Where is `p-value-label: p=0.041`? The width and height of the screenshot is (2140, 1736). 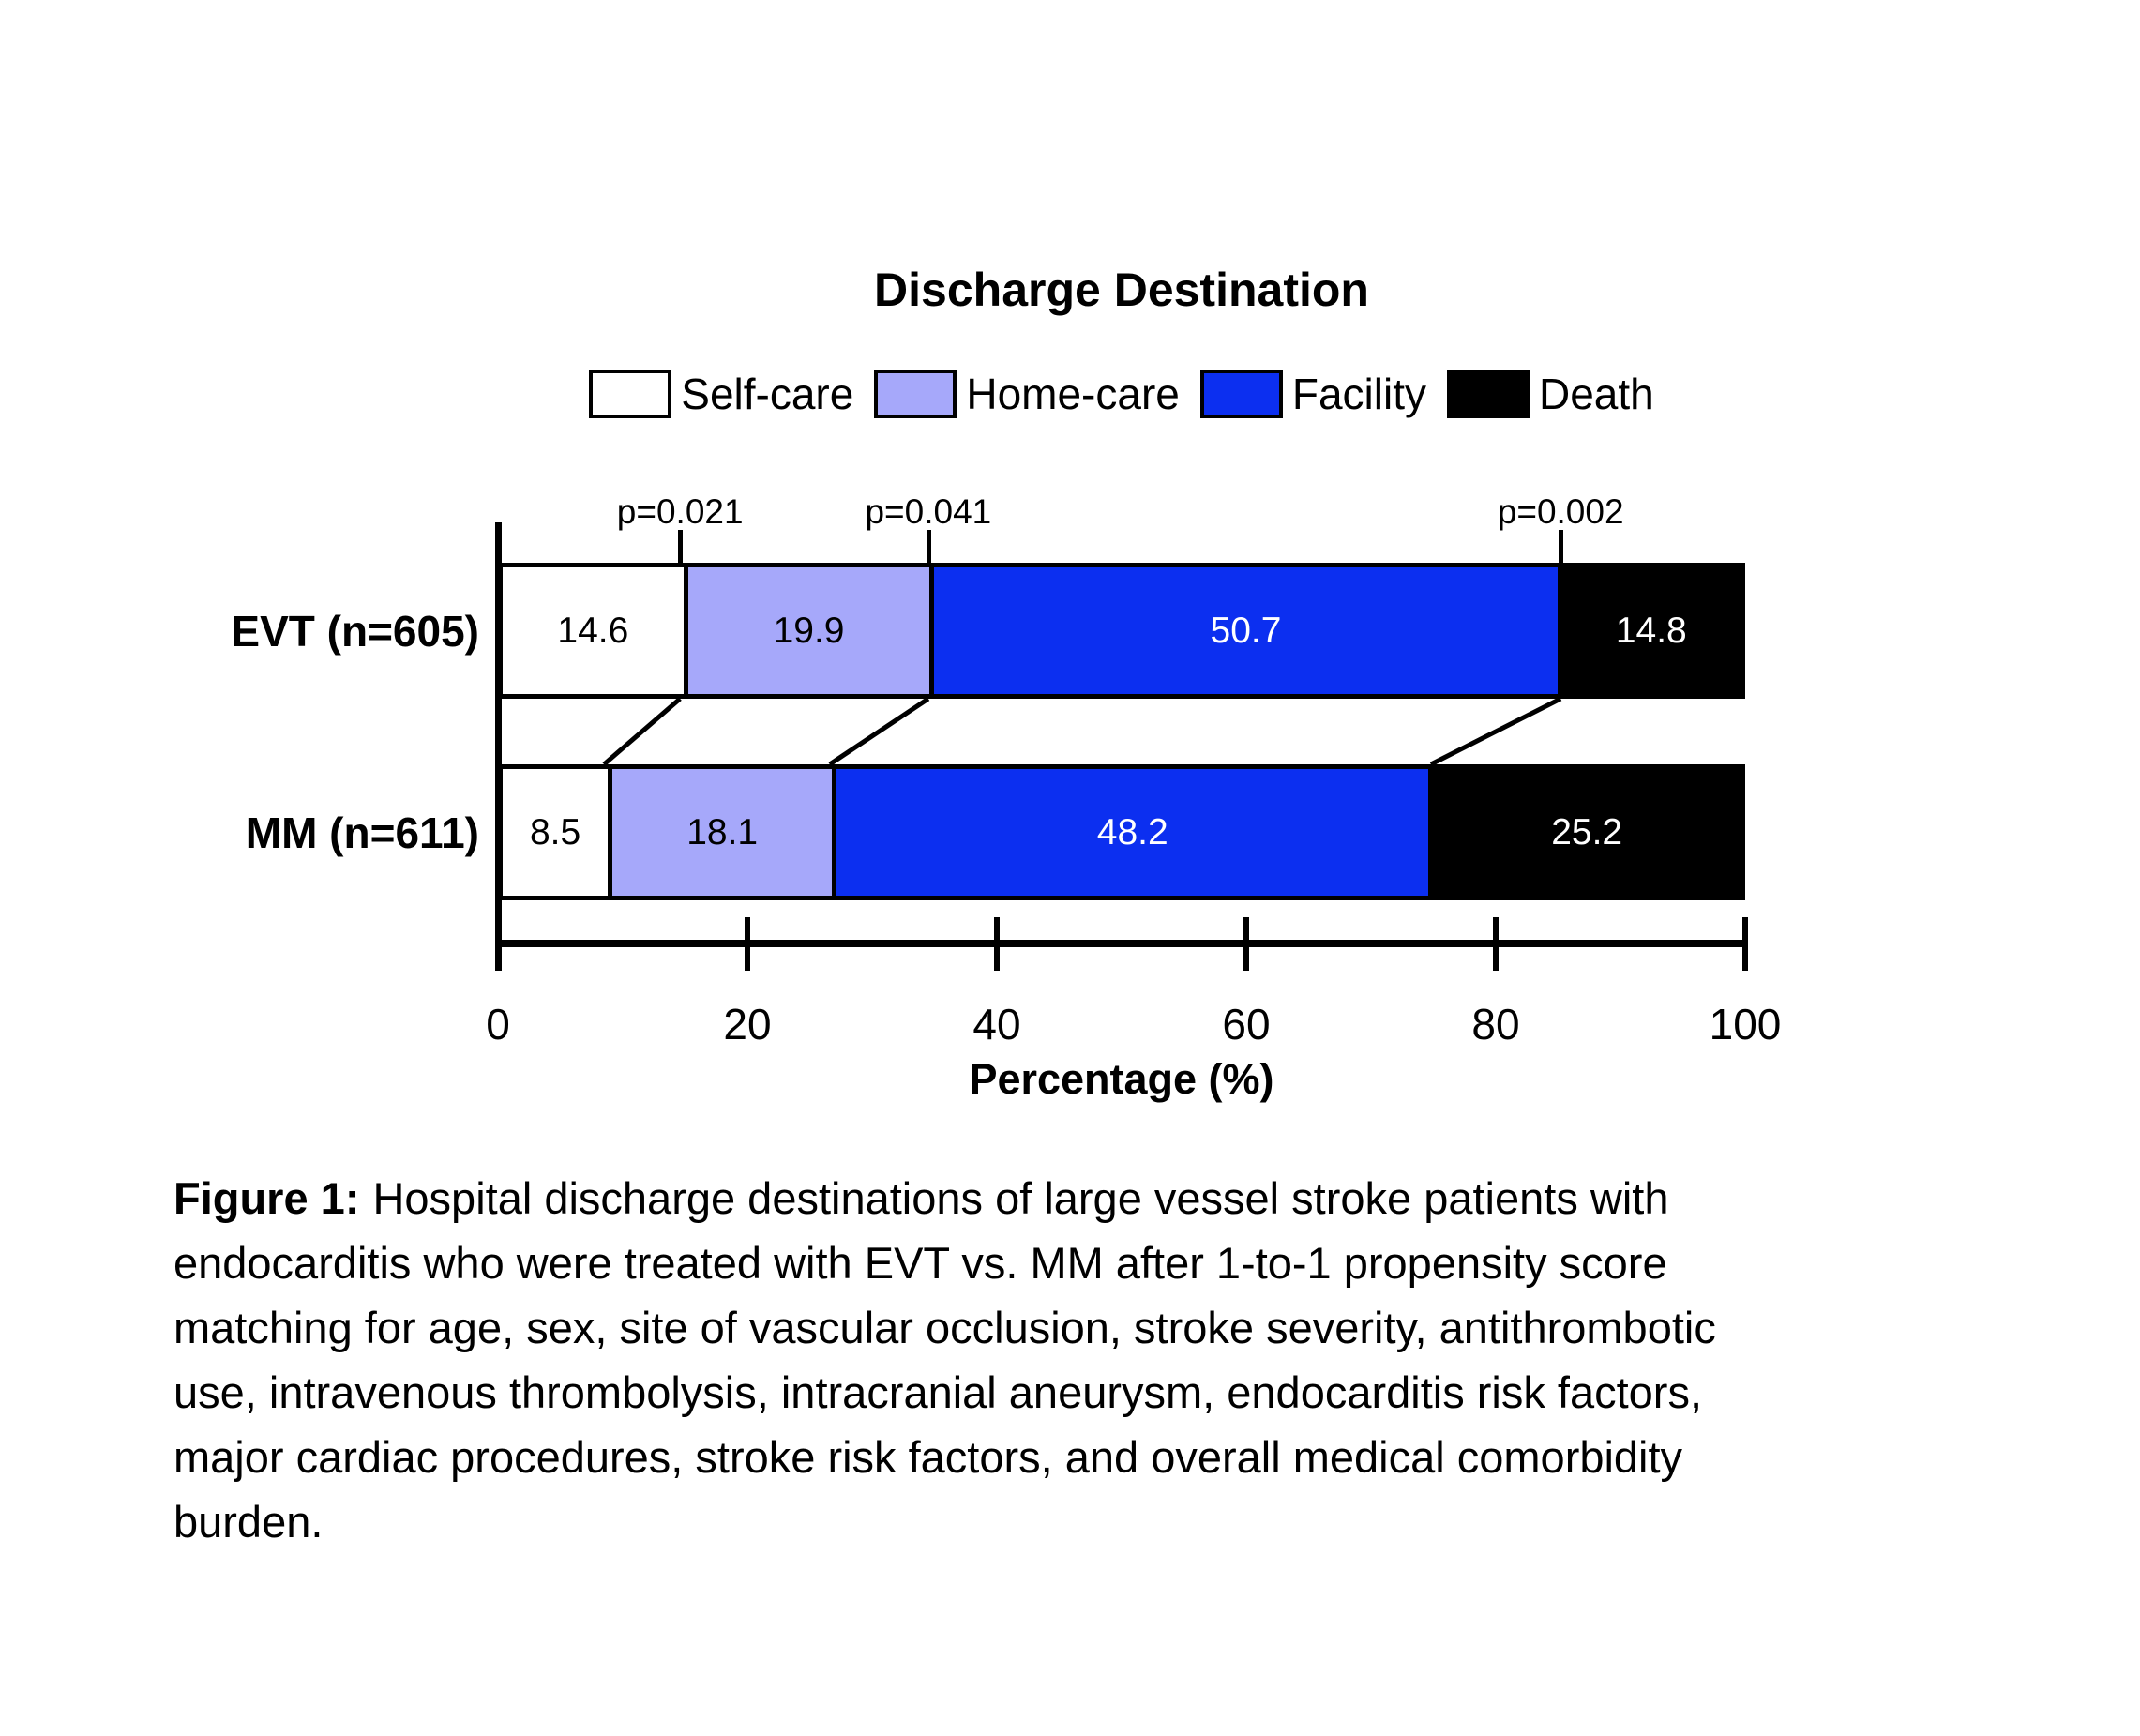
p-value-label: p=0.041 is located at coordinates (928, 511).